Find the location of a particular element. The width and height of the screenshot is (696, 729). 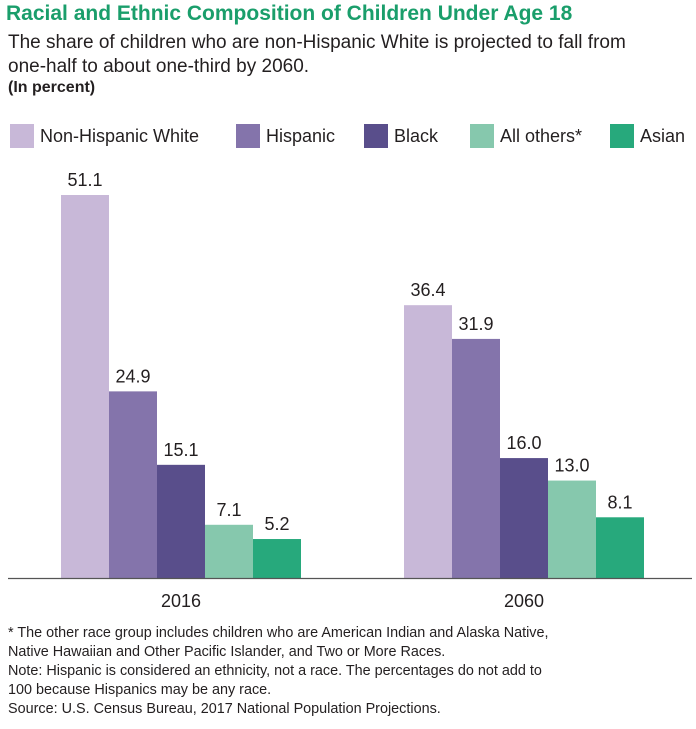

bar-asian-2060 is located at coordinates (620, 547).